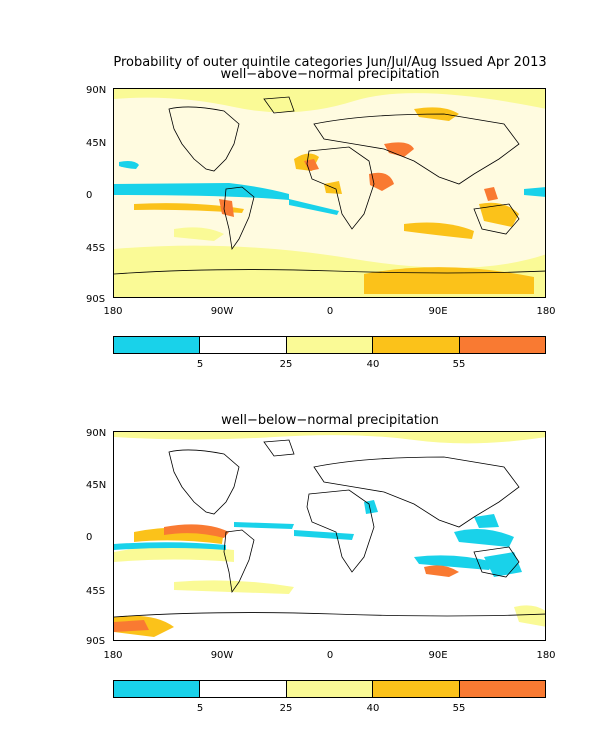 Image resolution: width=600 pixels, height=750 pixels. What do you see at coordinates (96, 591) in the screenshot?
I see `bottom-lat-label-45s: 45S` at bounding box center [96, 591].